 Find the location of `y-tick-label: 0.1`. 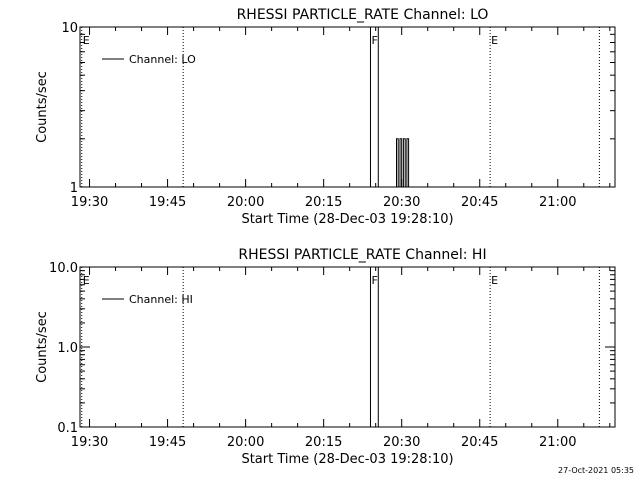

y-tick-label: 0.1 is located at coordinates (67, 428).